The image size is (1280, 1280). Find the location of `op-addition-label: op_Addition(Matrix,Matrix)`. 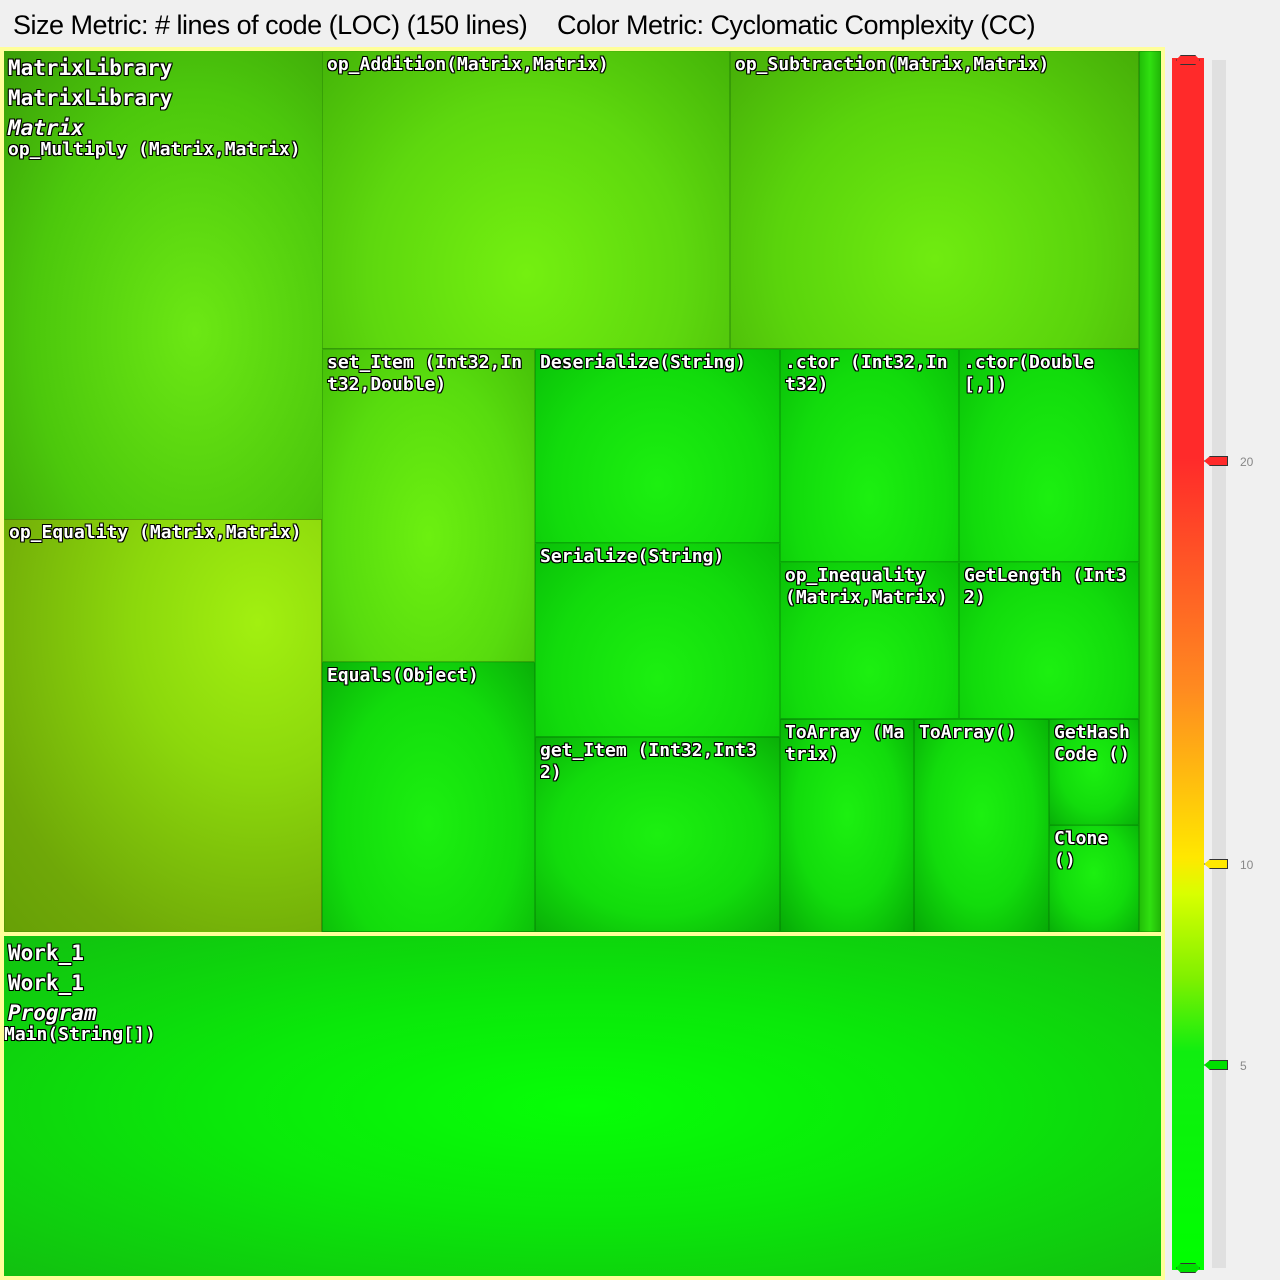

op-addition-label: op_Addition(Matrix,Matrix) is located at coordinates (468, 64).